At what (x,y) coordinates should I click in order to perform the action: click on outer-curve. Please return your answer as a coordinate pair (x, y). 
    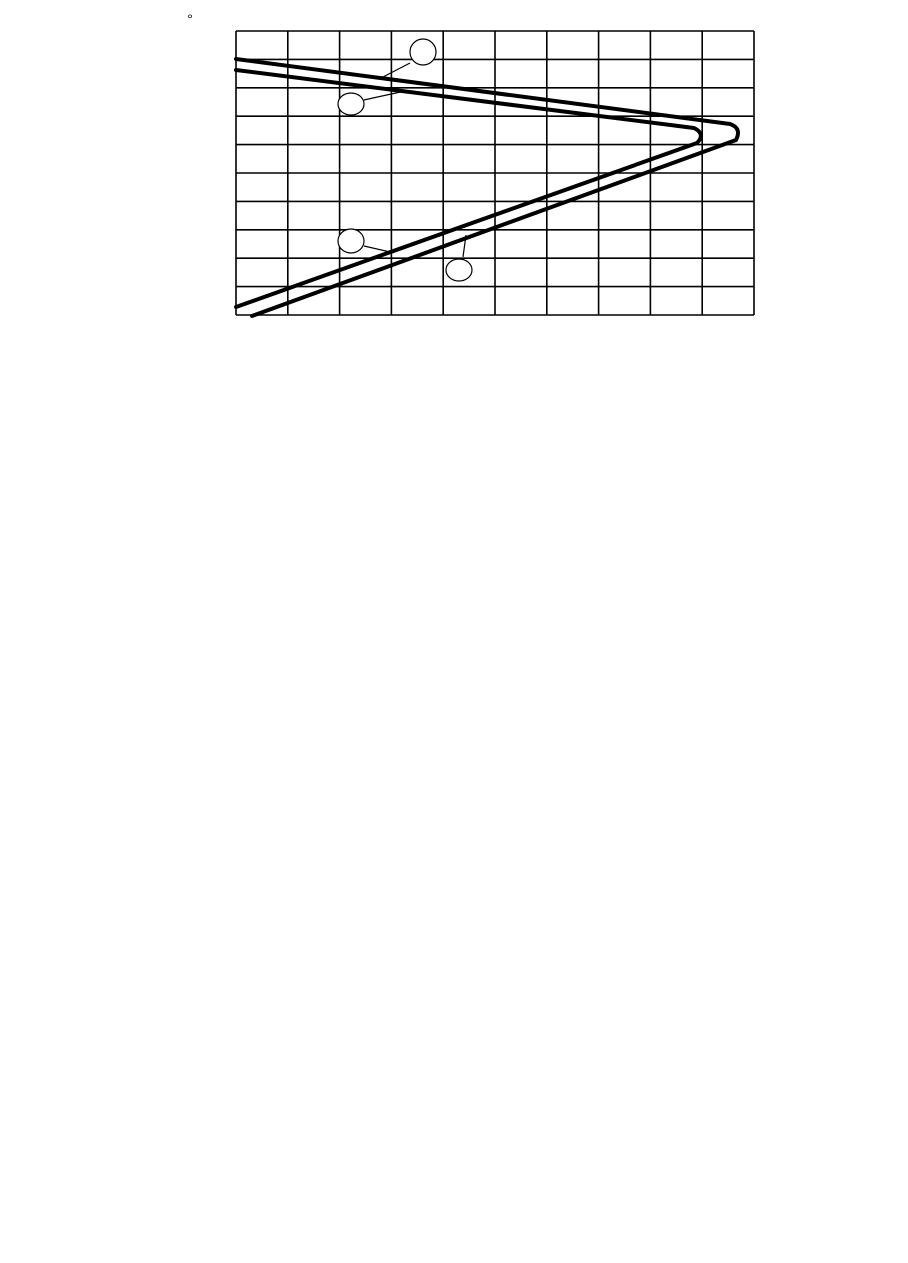
    Looking at the image, I should click on (487, 187).